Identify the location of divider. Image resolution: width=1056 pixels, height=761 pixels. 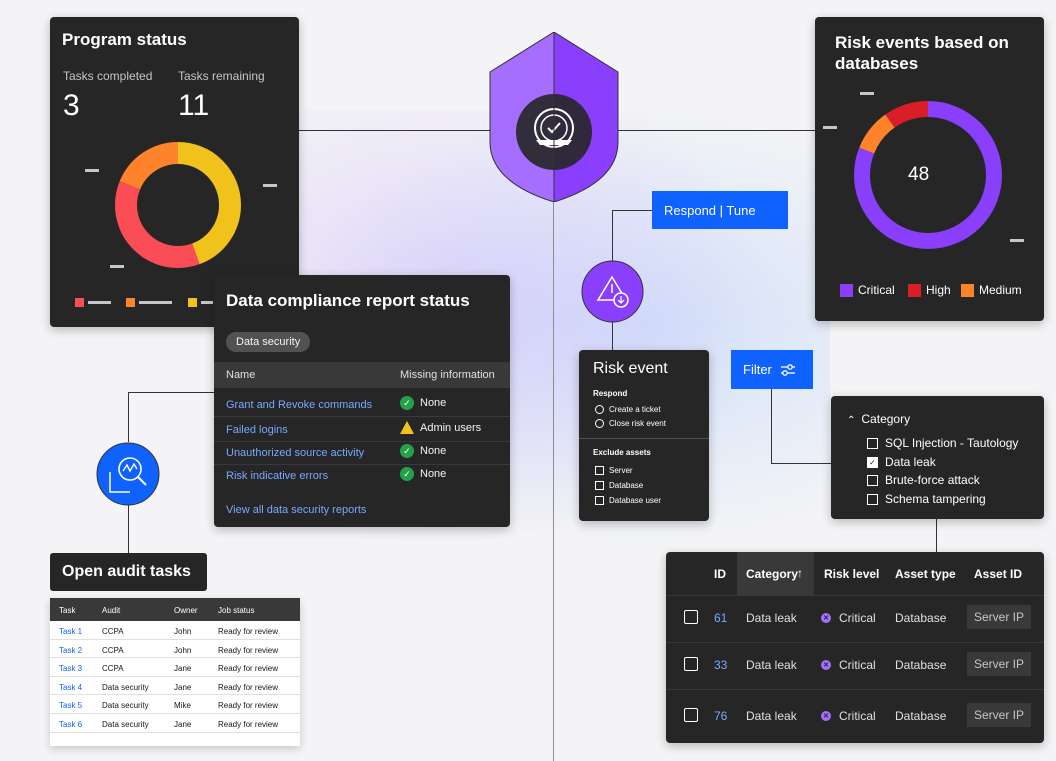
(644, 438).